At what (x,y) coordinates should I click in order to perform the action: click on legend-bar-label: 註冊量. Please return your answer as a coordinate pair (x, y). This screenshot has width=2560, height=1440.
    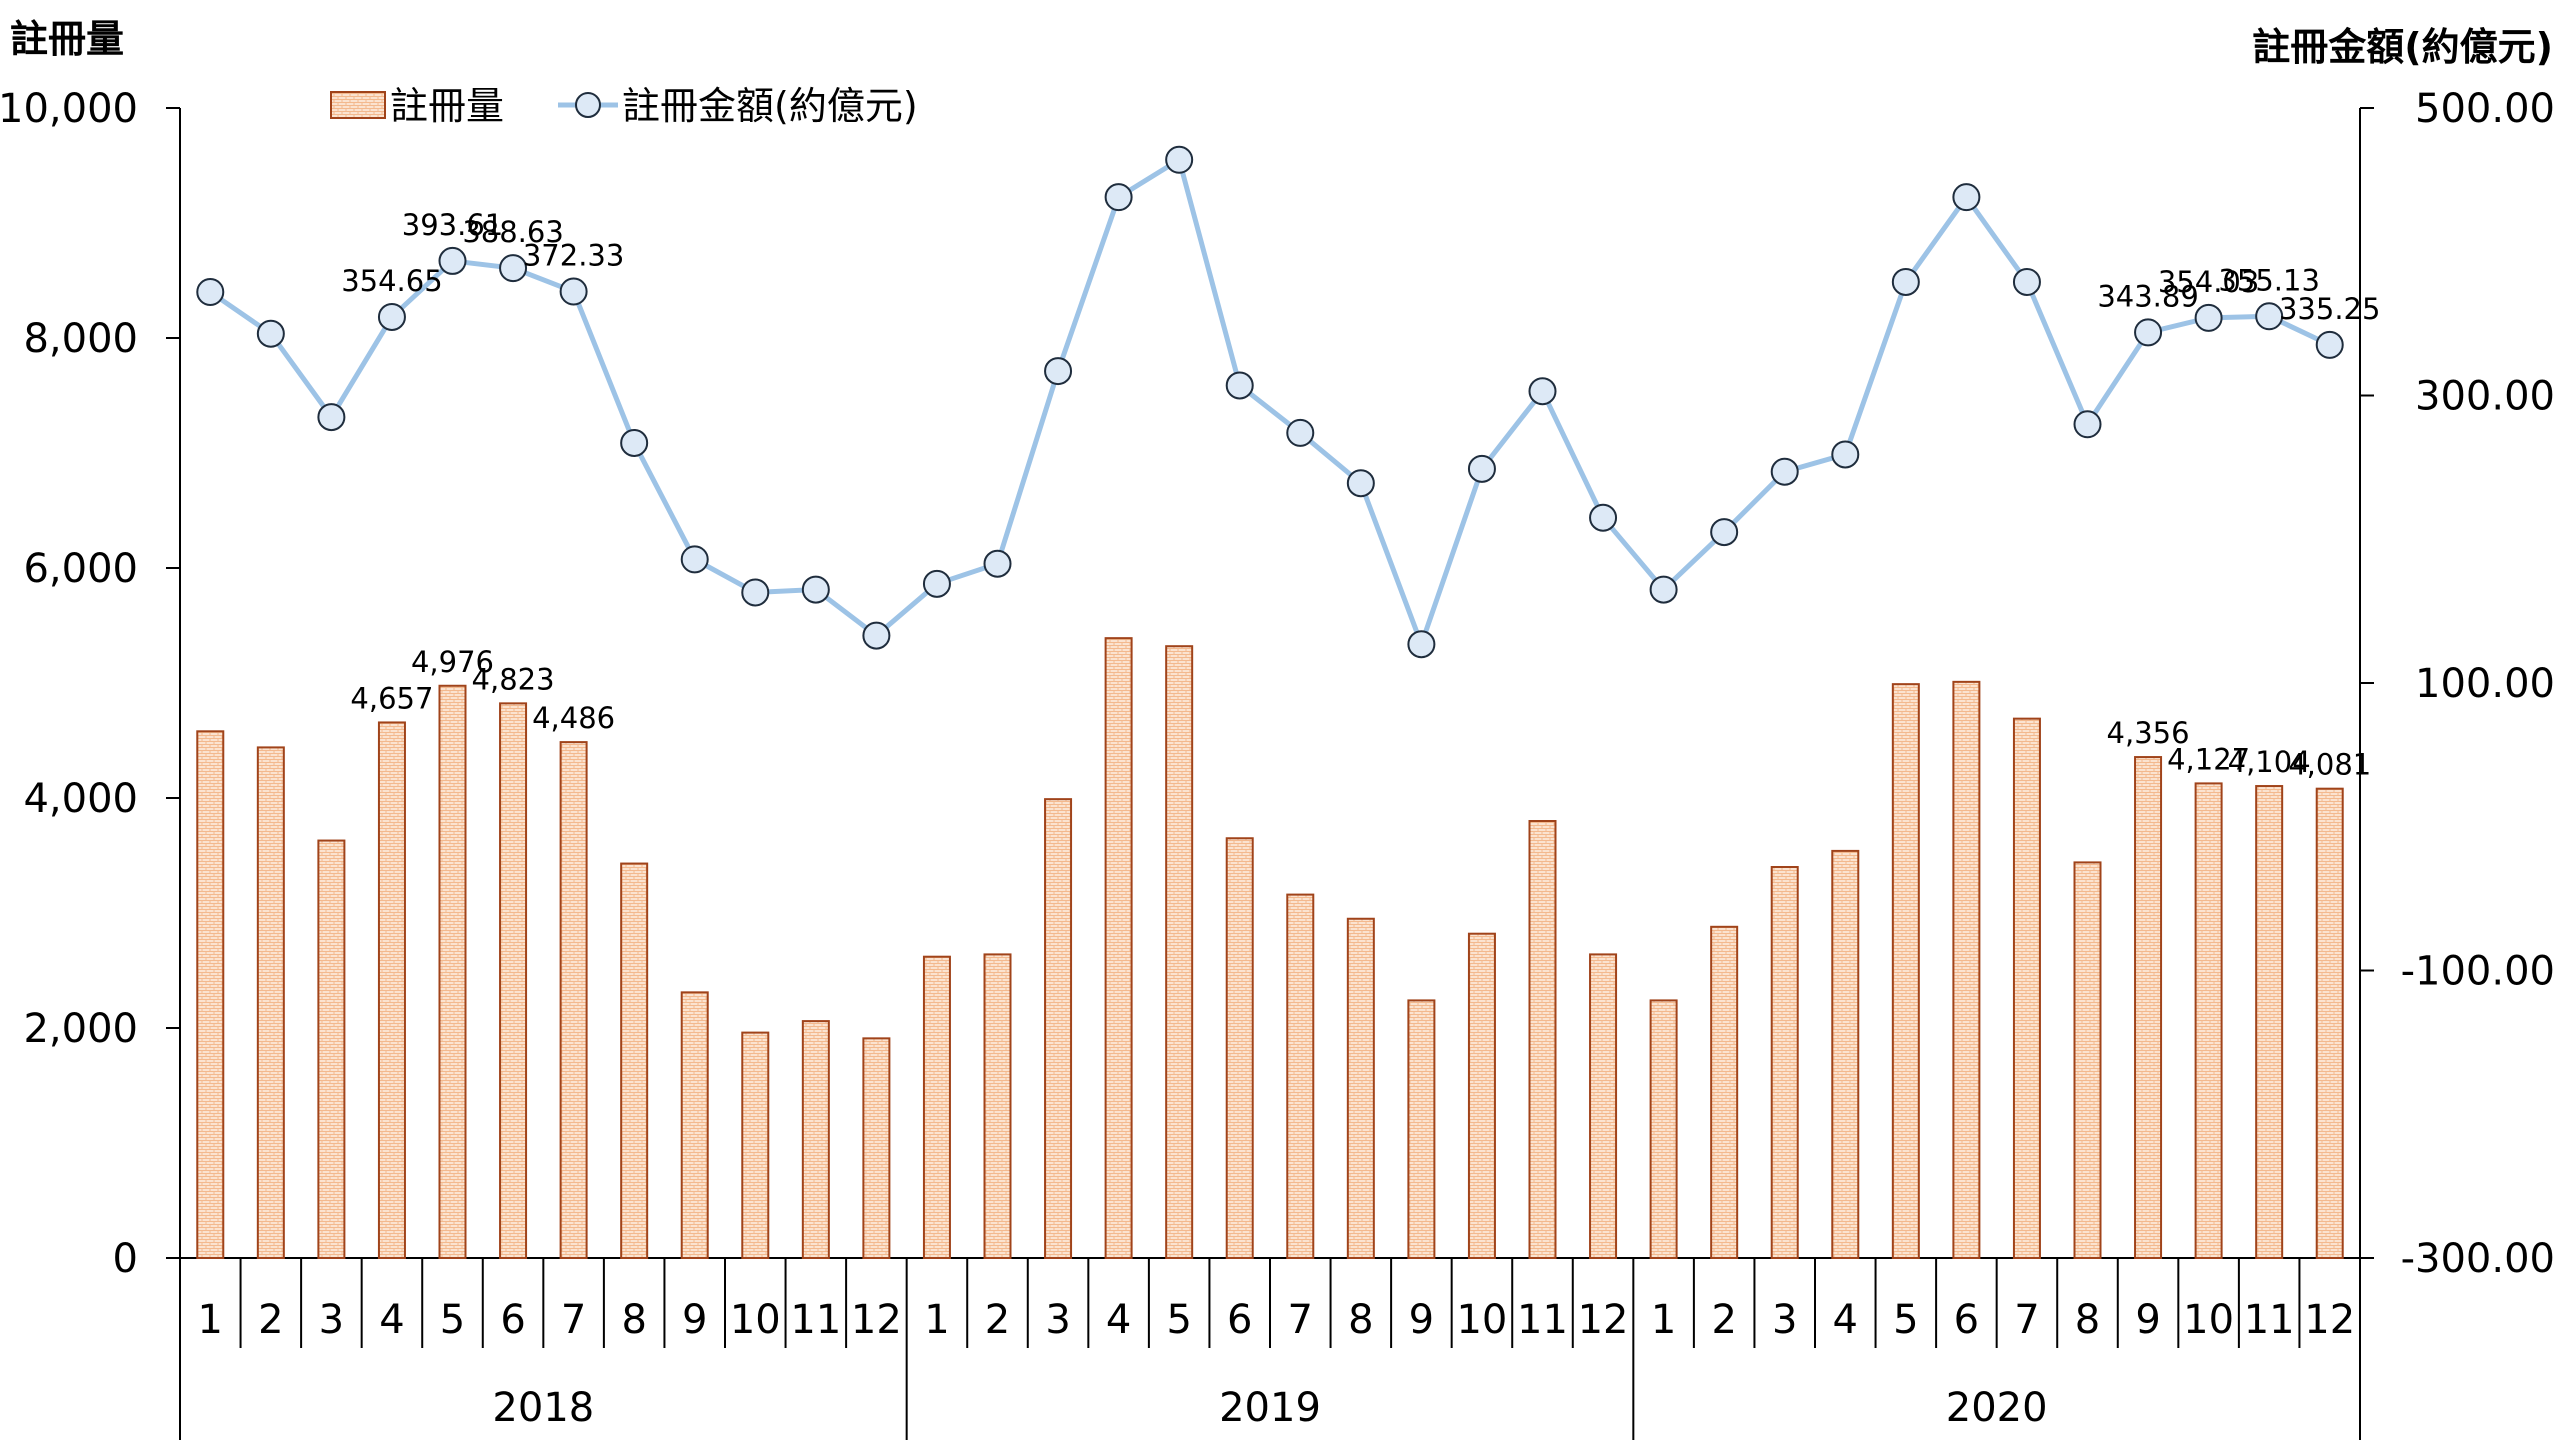
    Looking at the image, I should click on (447, 106).